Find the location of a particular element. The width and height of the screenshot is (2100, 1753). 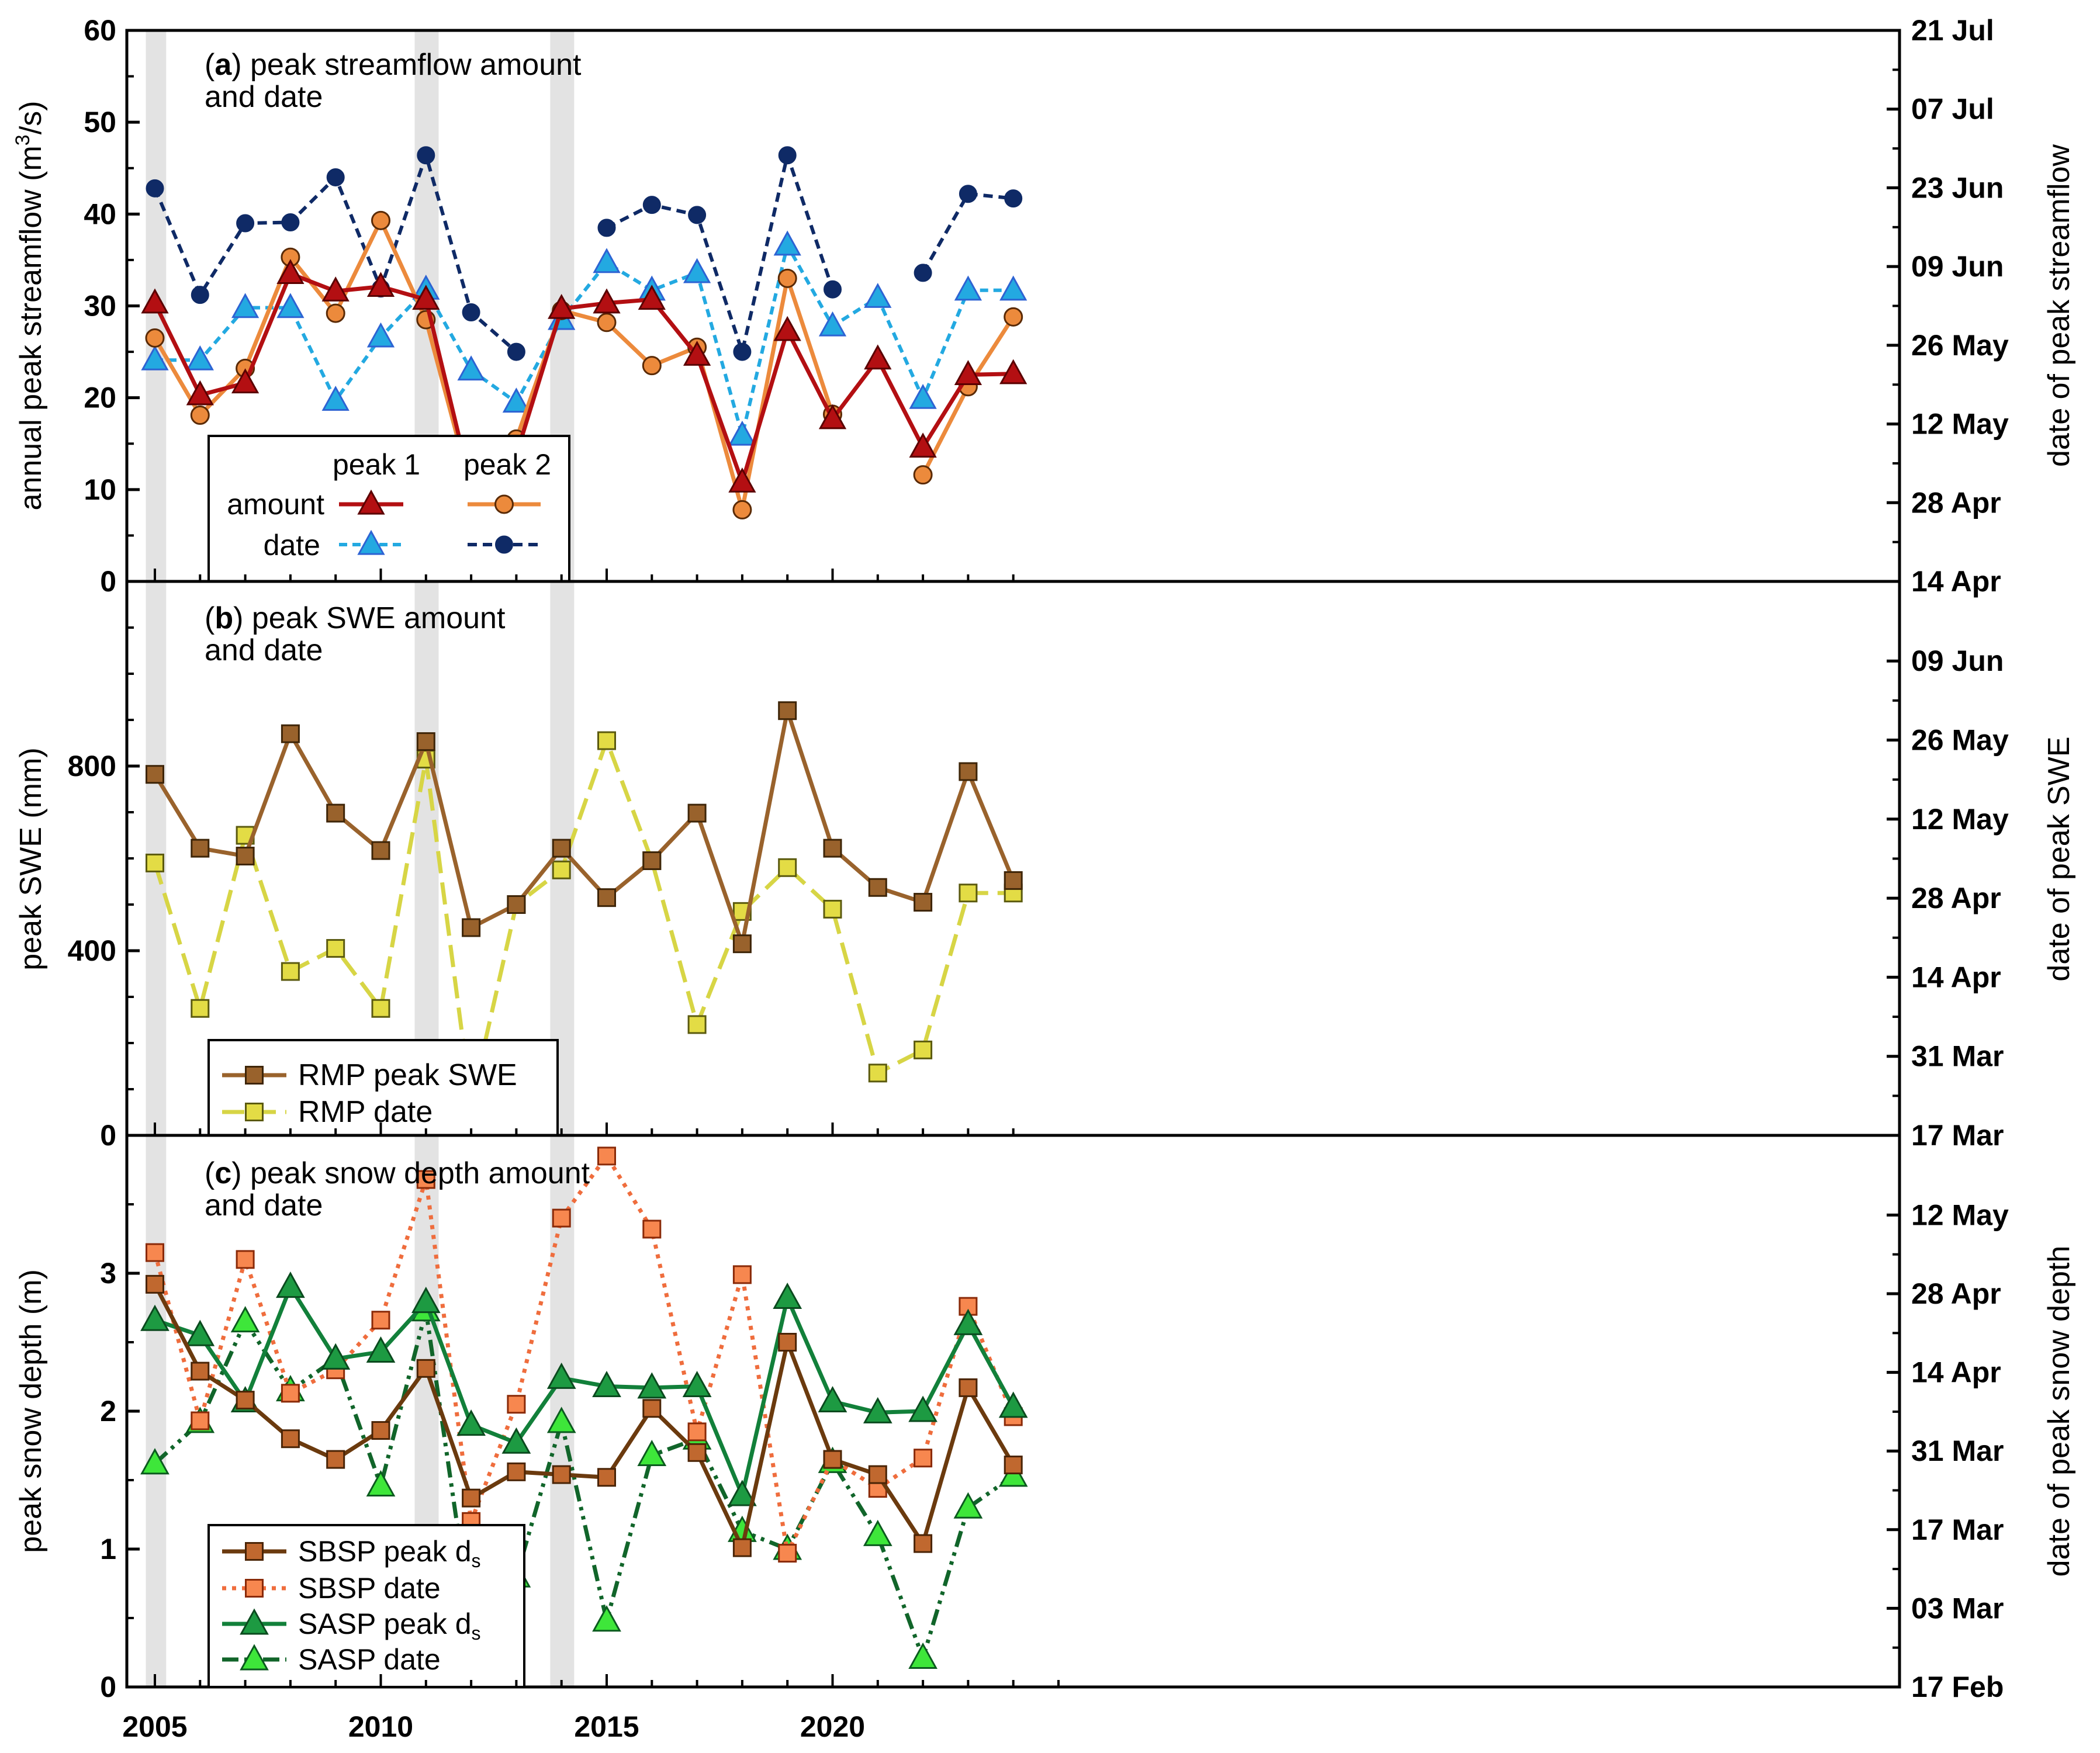

a-series-0-point-2016 is located at coordinates (652, 298).